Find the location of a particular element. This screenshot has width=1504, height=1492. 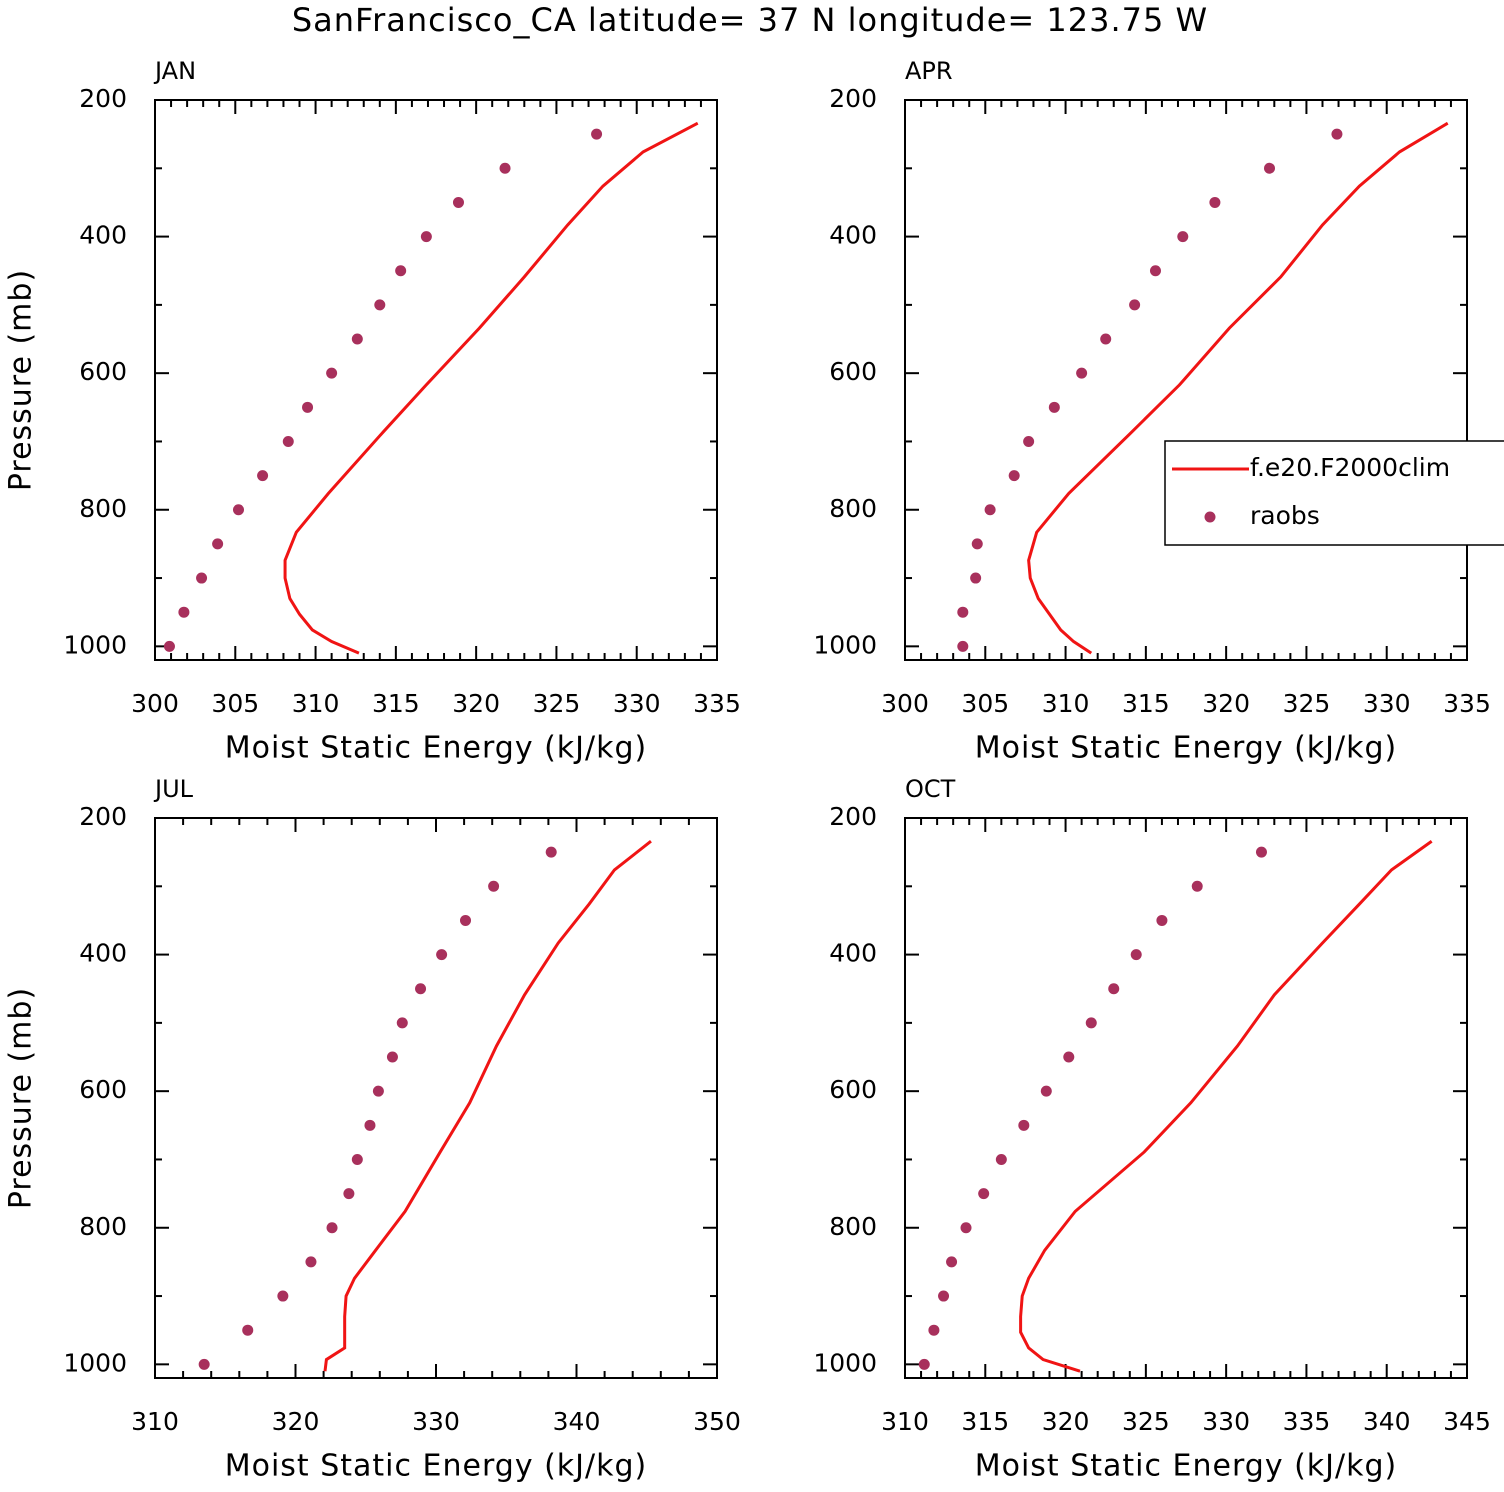

x-tick-label: 315 is located at coordinates (396, 703).